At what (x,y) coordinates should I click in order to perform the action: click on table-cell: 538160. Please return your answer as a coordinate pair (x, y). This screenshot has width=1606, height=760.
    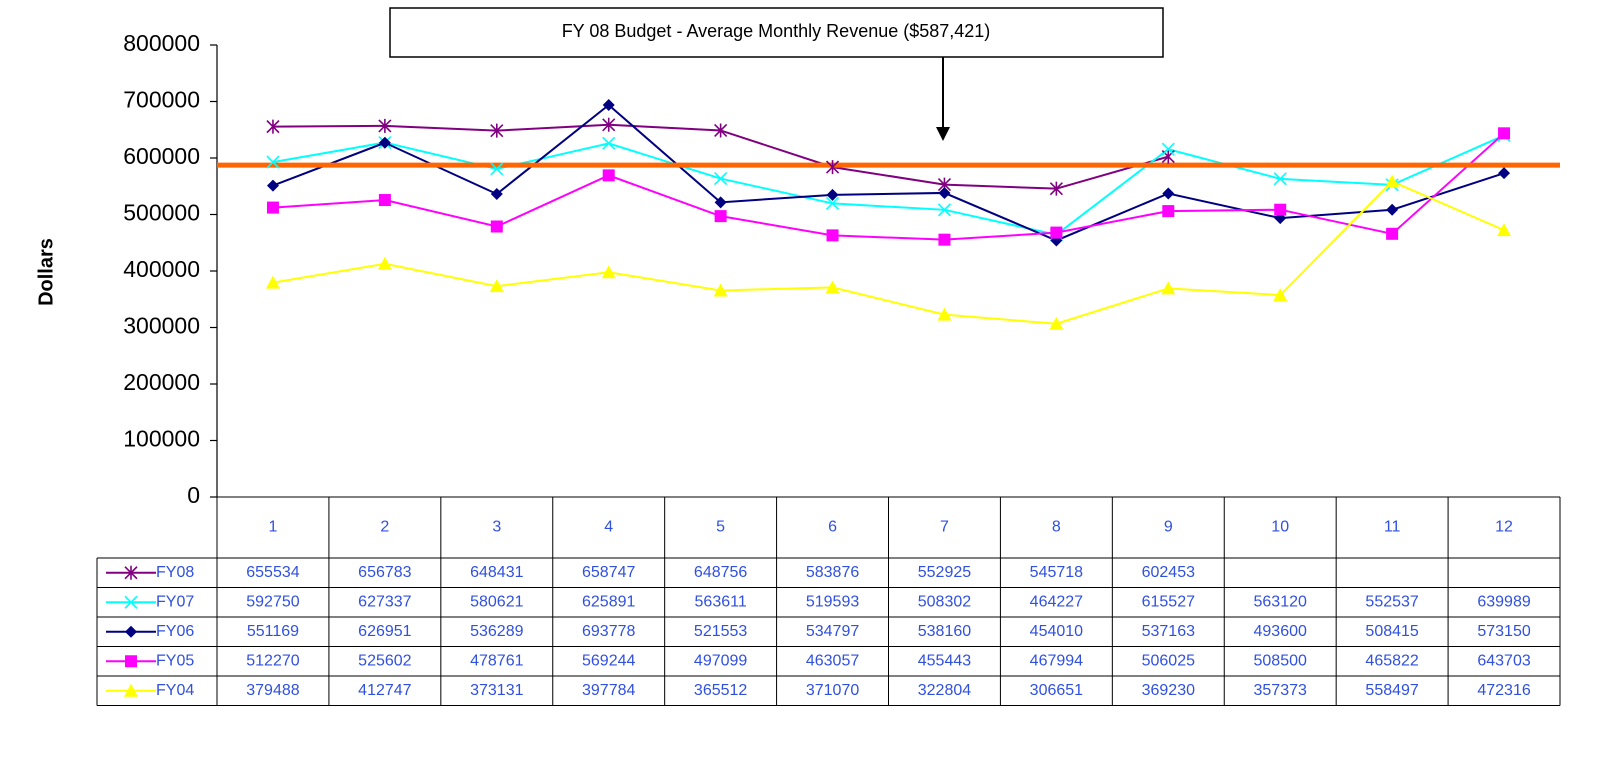
    Looking at the image, I should click on (944, 631).